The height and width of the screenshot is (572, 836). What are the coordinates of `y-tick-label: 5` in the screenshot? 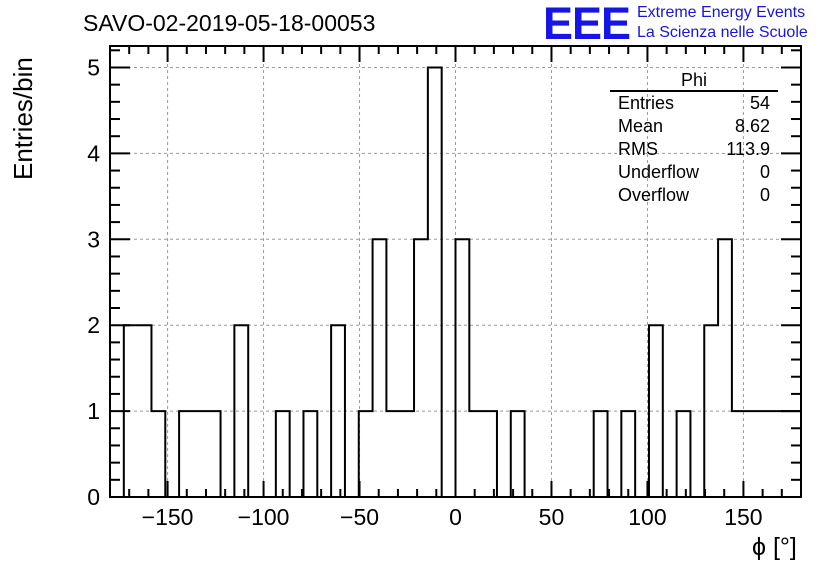 It's located at (93, 67).